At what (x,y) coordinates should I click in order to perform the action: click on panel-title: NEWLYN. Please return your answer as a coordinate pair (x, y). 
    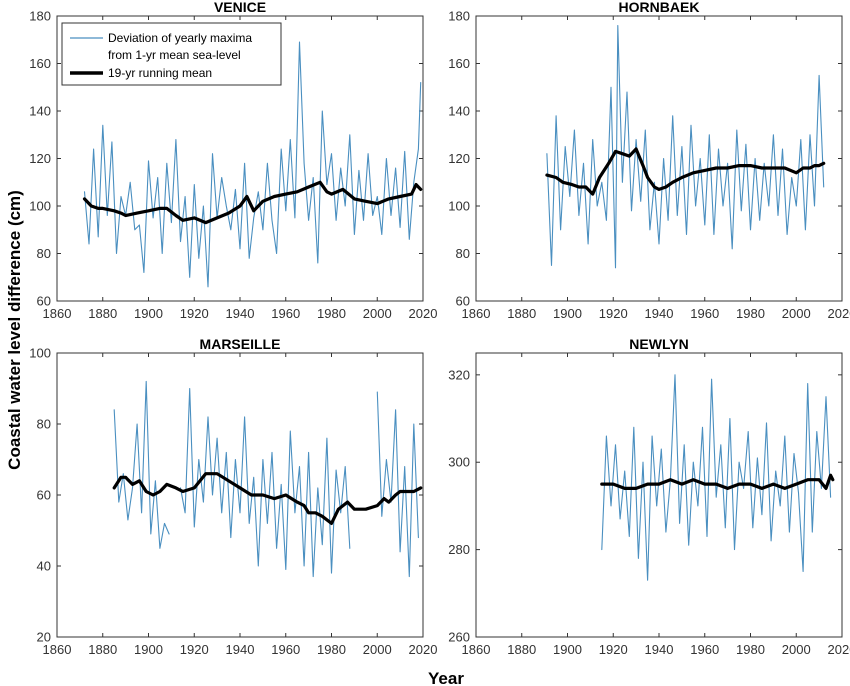
    Looking at the image, I should click on (658, 344).